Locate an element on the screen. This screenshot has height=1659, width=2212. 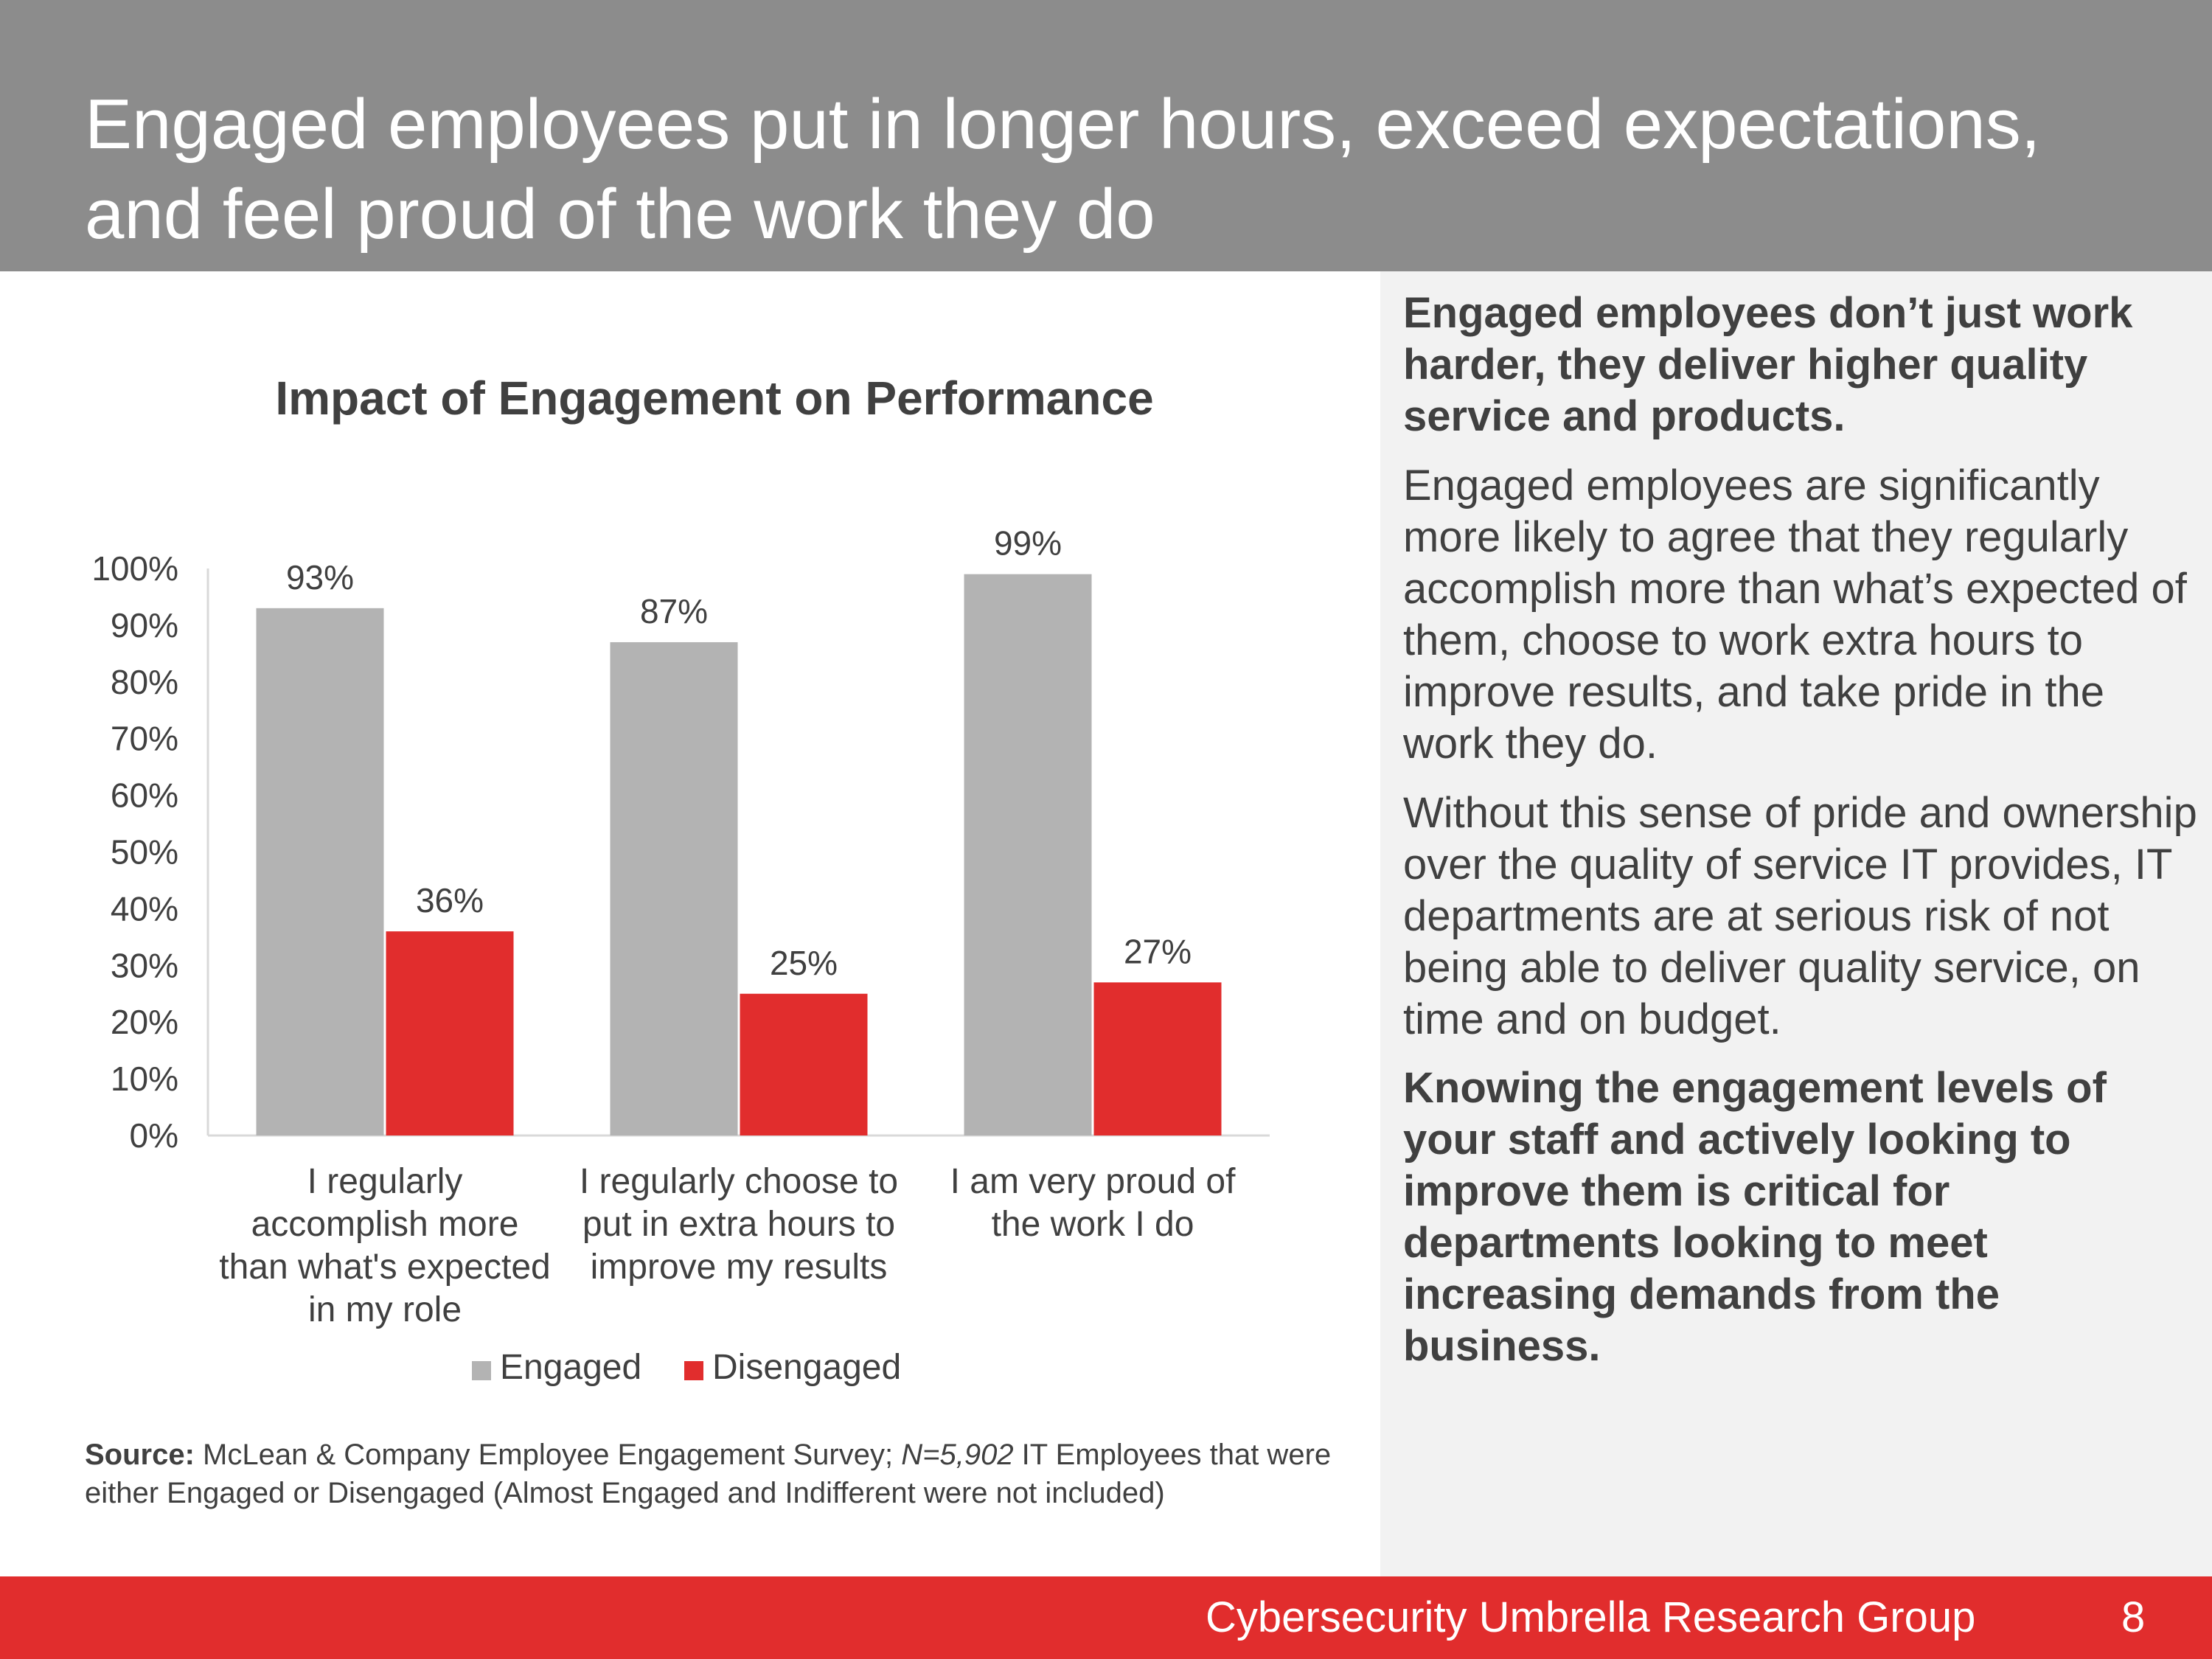
y-tick-label: 90% is located at coordinates (144, 625).